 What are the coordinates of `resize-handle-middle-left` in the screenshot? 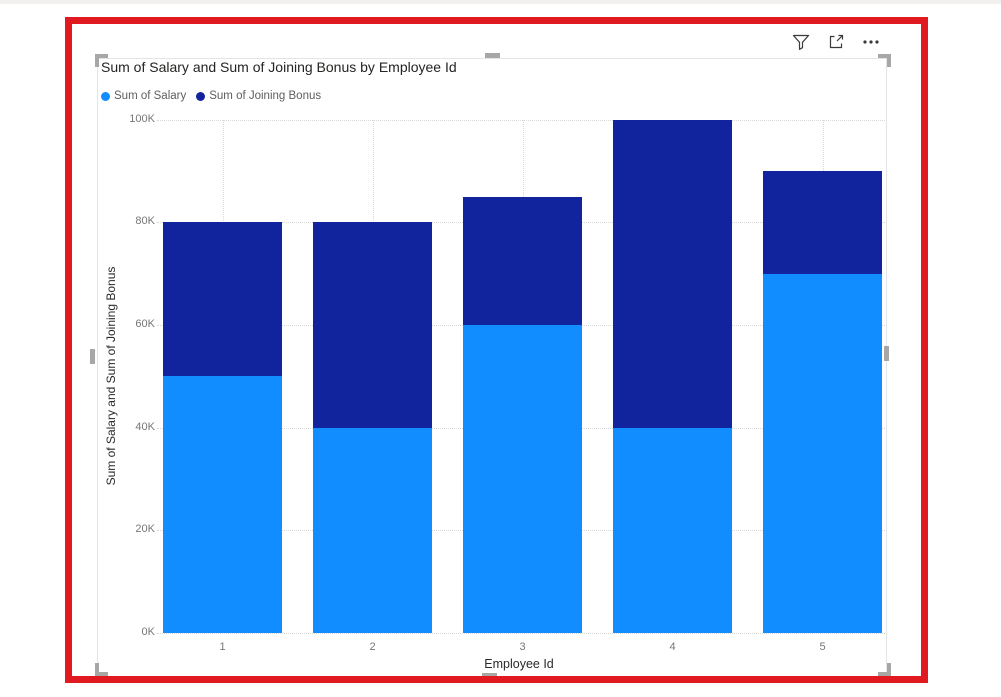 It's located at (92, 356).